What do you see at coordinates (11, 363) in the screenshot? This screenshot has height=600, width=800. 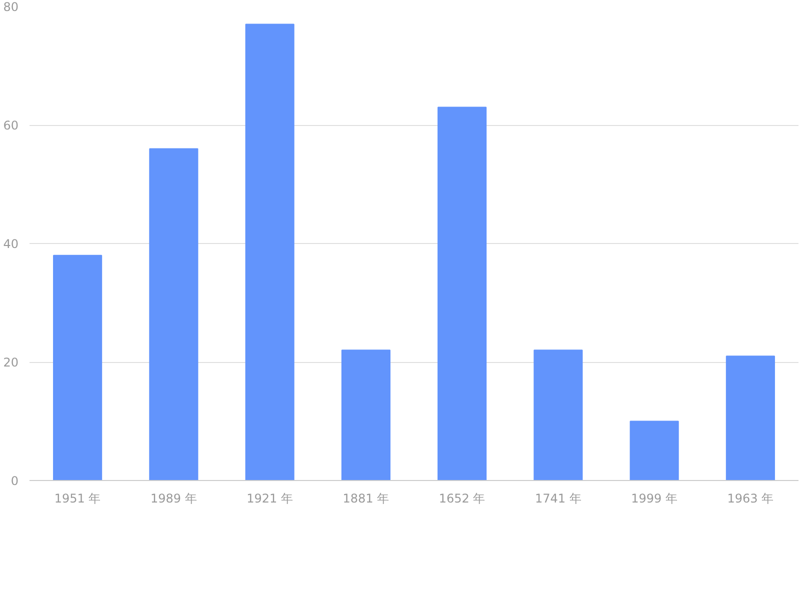 I see `y-tick-label: 20` at bounding box center [11, 363].